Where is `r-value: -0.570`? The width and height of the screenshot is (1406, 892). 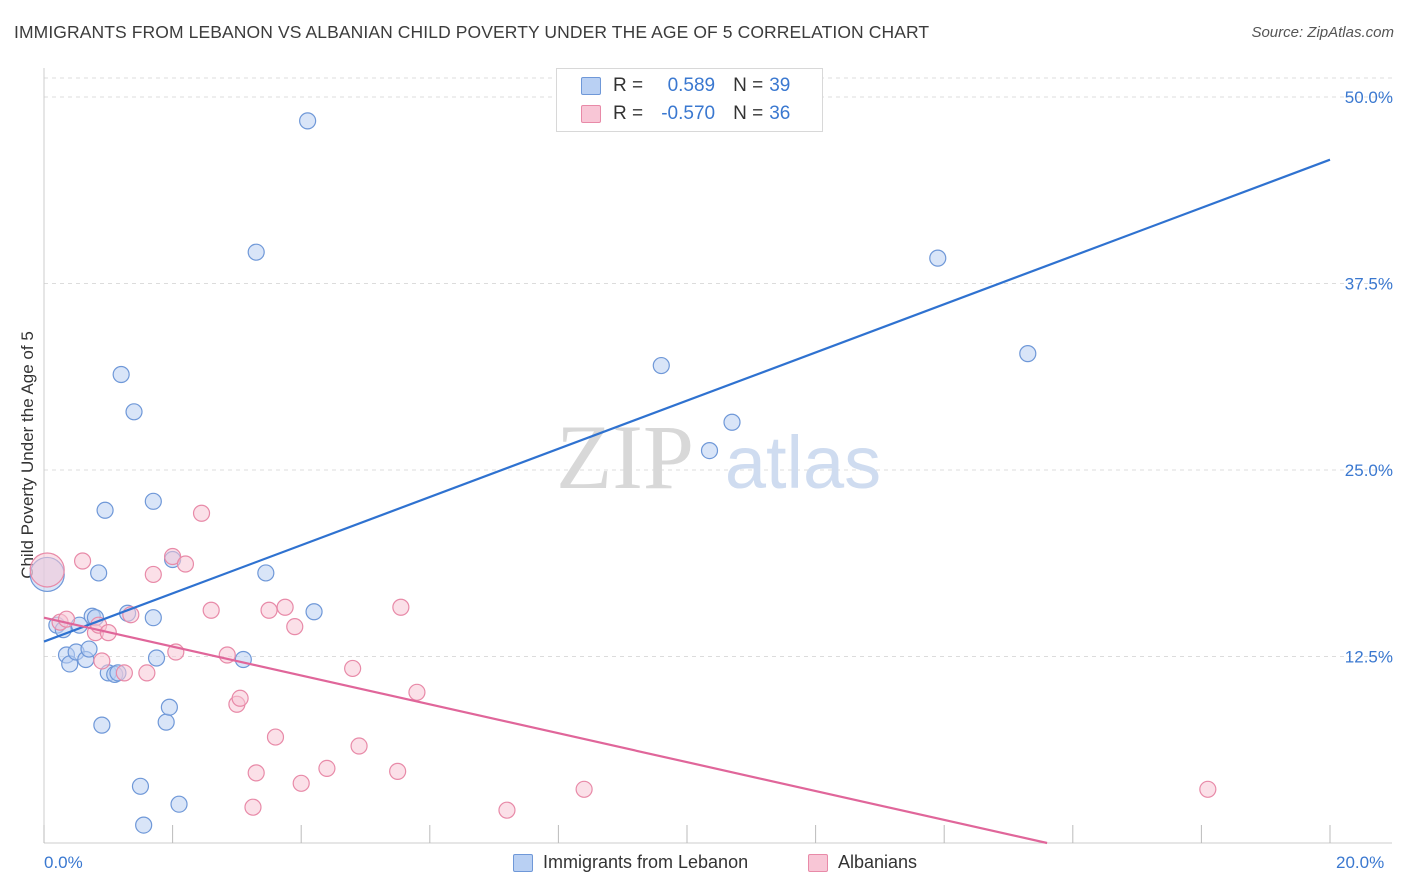 r-value: -0.570 is located at coordinates (688, 113).